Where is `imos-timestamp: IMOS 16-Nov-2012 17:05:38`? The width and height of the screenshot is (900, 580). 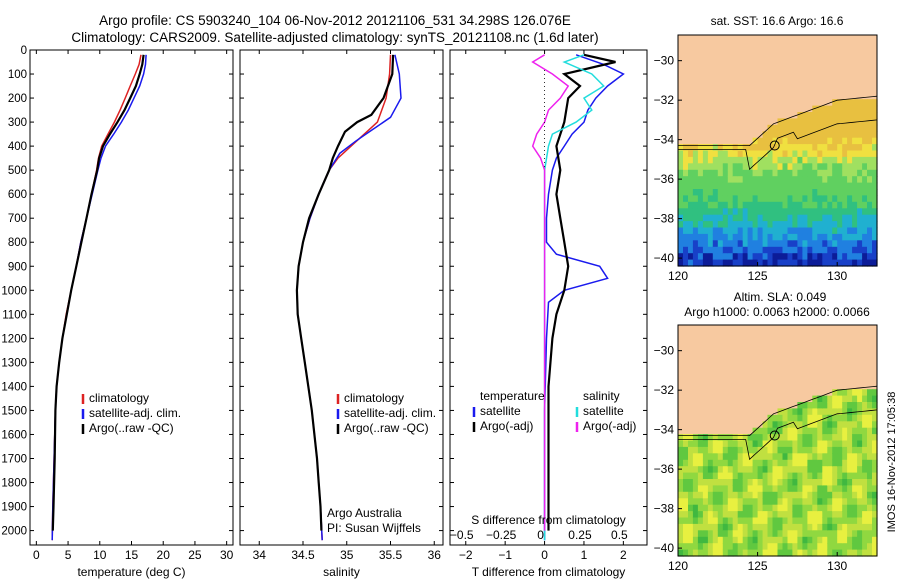
imos-timestamp: IMOS 16-Nov-2012 17:05:38 is located at coordinates (892, 462).